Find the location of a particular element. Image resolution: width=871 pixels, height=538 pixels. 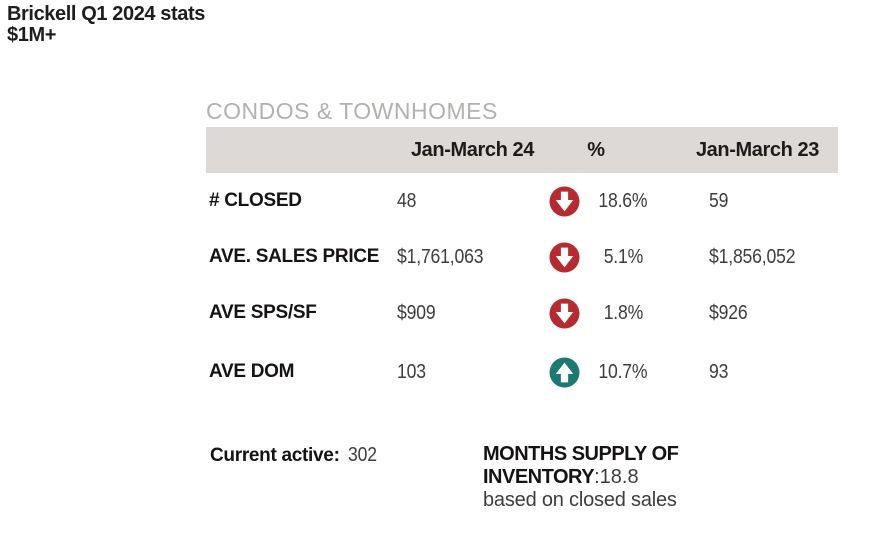

months-supply-label: MONTHS SUPPLY OF INVENTORY is located at coordinates (581, 465).